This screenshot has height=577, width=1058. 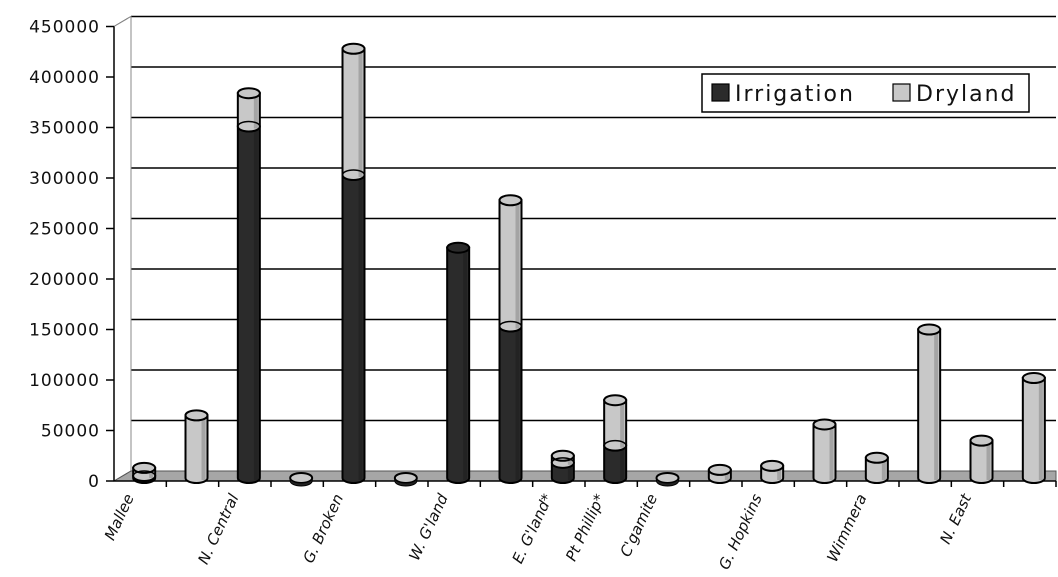 I want to click on y-tick-label: 200000, so click(x=64, y=280).